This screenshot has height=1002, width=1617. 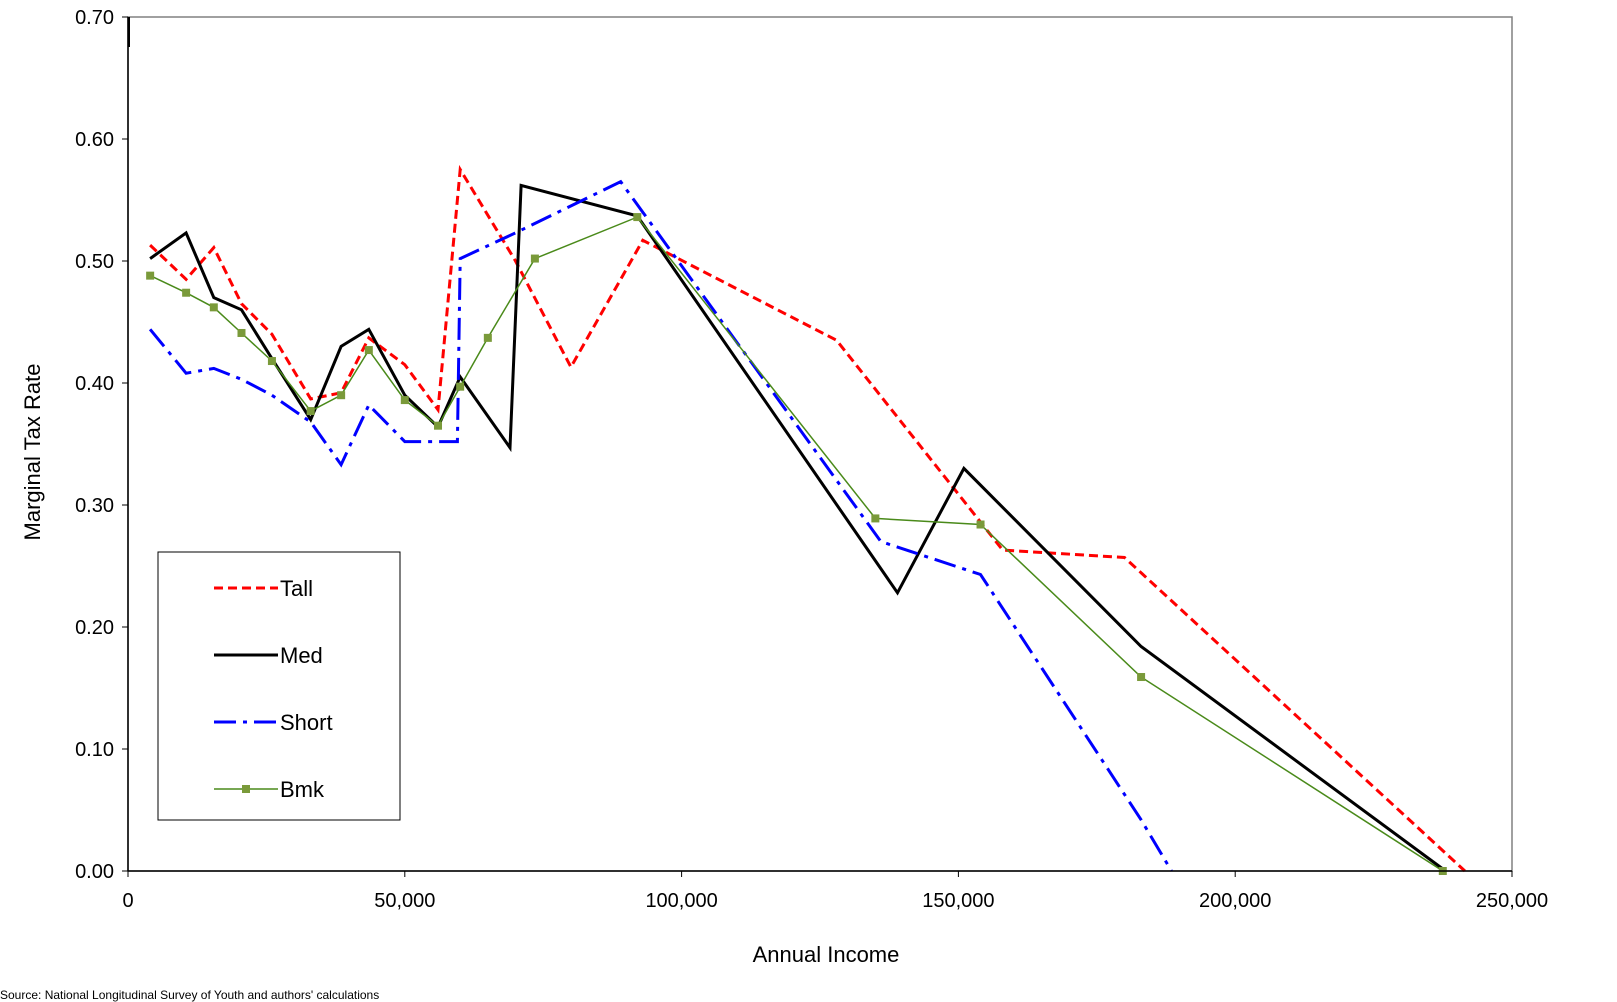 What do you see at coordinates (958, 901) in the screenshot?
I see `x-tick-label: 150,000` at bounding box center [958, 901].